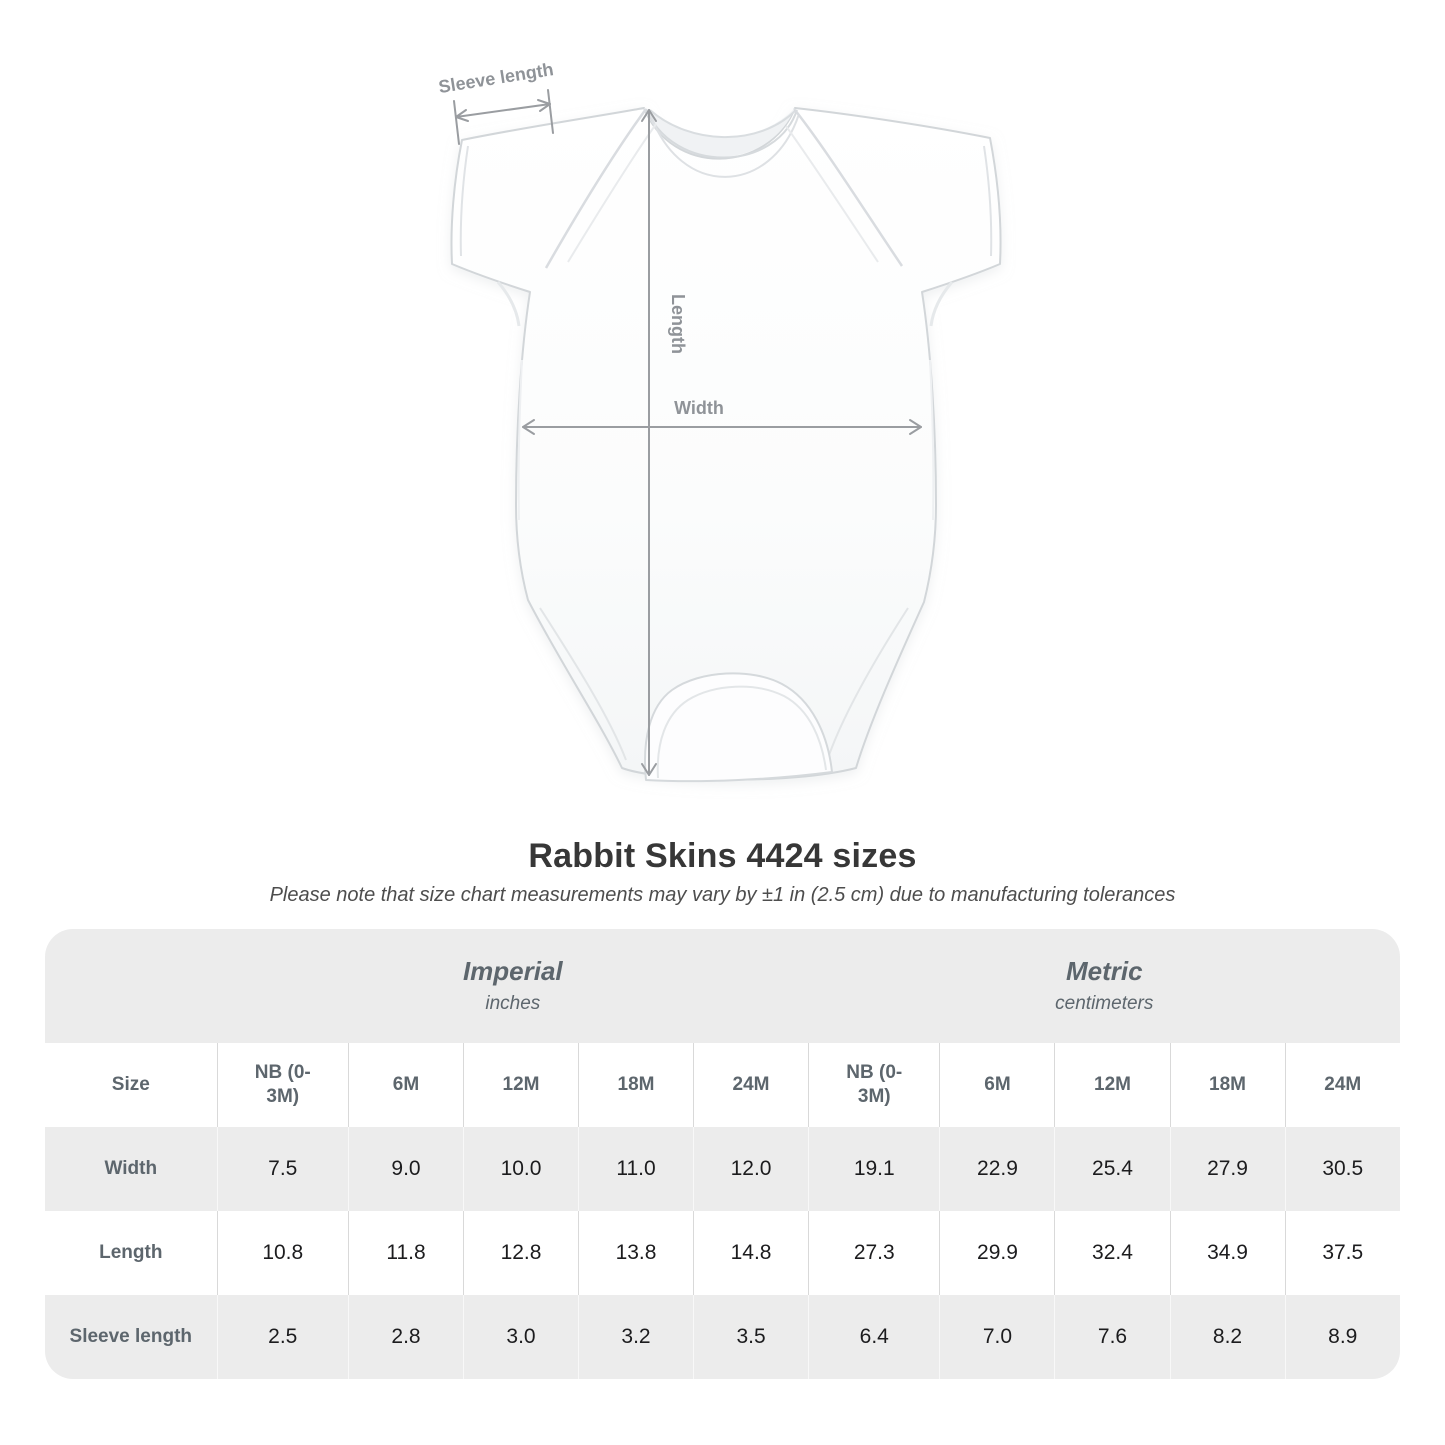  What do you see at coordinates (868, 683) in the screenshot?
I see `right-leg-binding` at bounding box center [868, 683].